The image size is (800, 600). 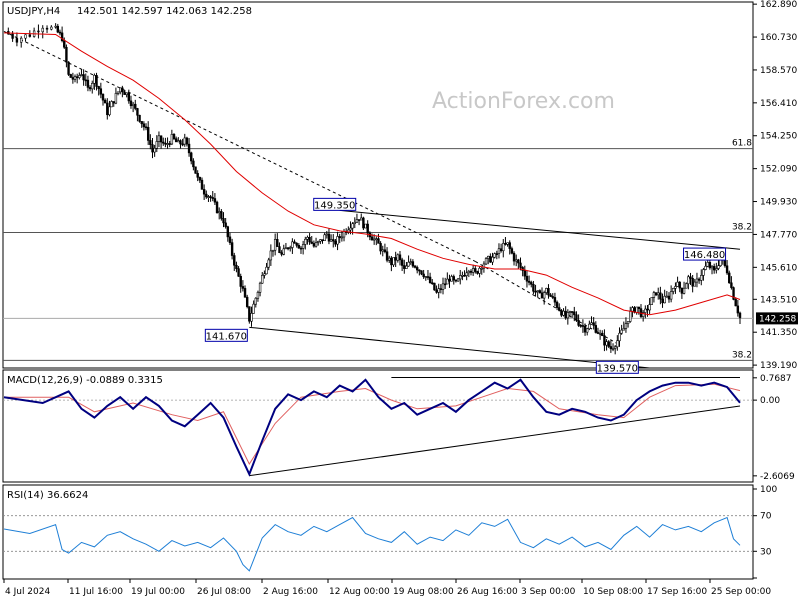 What do you see at coordinates (495, 441) in the screenshot?
I see `macd-trendline` at bounding box center [495, 441].